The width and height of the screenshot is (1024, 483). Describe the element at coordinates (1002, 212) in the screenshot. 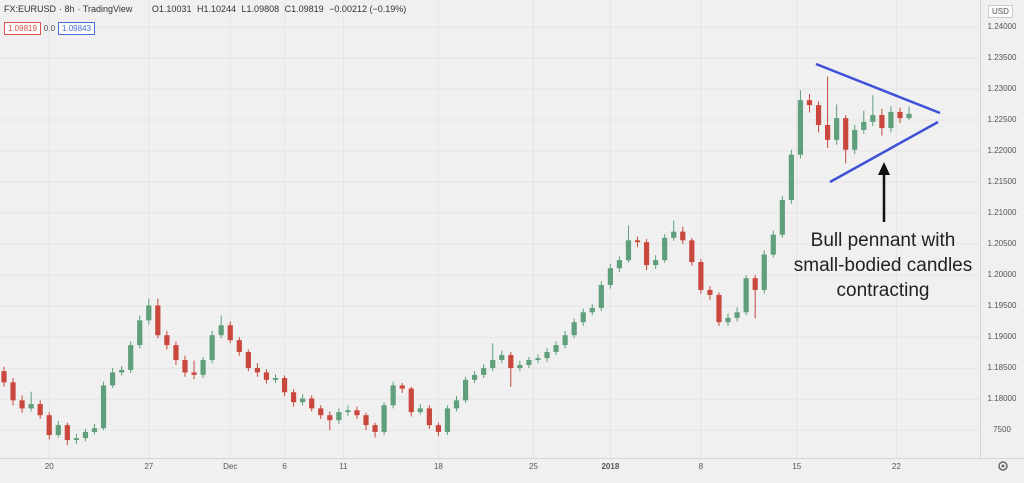

I see `y-tick-label: 1.21000` at that location.